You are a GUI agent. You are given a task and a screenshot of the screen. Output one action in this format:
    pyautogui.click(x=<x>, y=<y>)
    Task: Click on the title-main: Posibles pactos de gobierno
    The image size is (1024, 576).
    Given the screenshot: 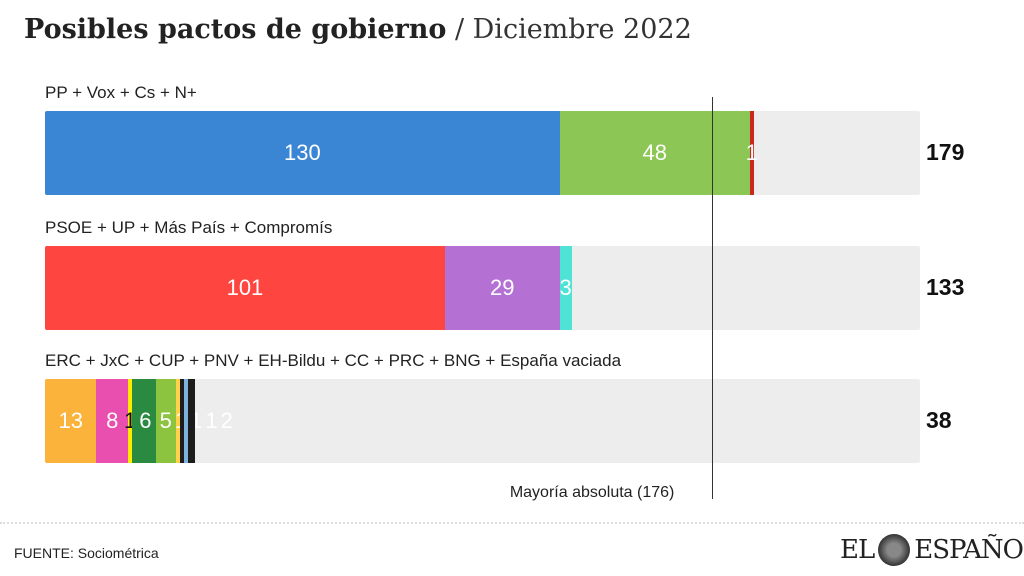 What is the action you would take?
    pyautogui.click(x=235, y=29)
    